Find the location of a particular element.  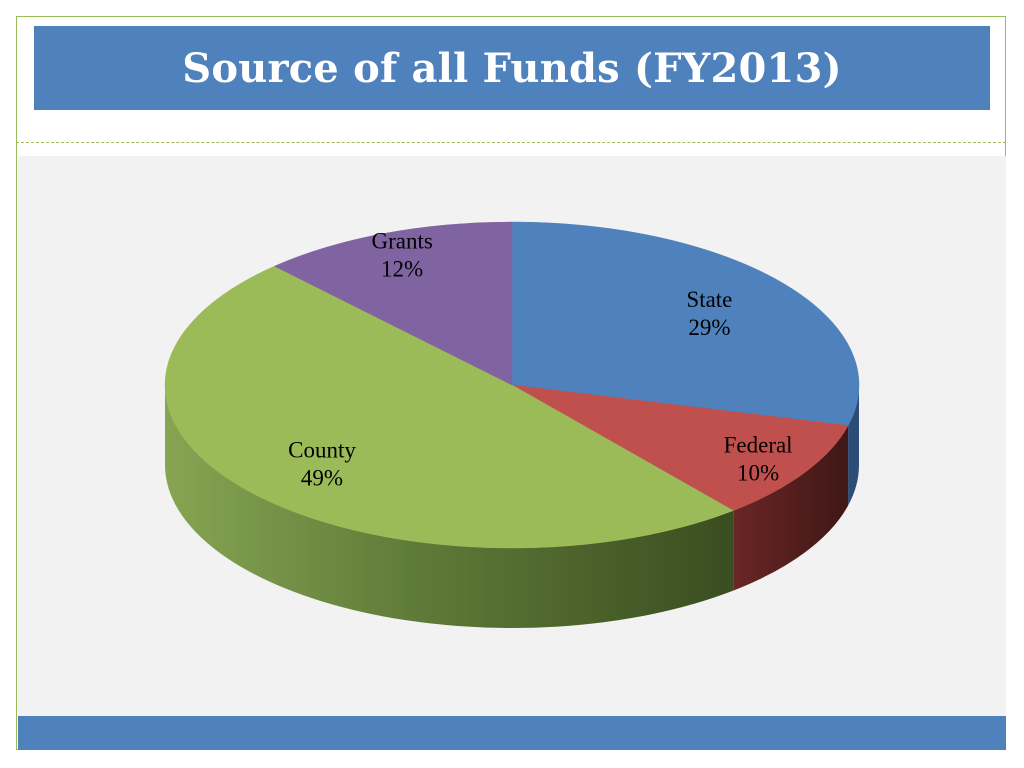

slide-title: Source of all Funds (FY2013) is located at coordinates (512, 68).